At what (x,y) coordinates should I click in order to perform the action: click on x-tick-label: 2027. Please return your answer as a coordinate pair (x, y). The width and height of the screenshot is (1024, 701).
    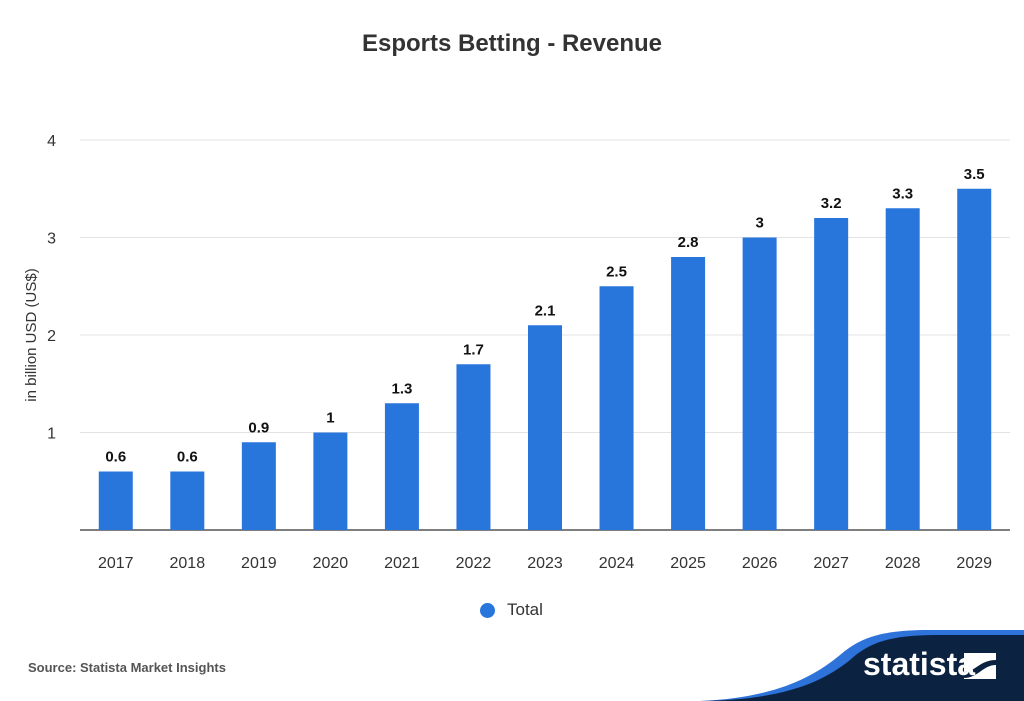
    Looking at the image, I should click on (831, 563).